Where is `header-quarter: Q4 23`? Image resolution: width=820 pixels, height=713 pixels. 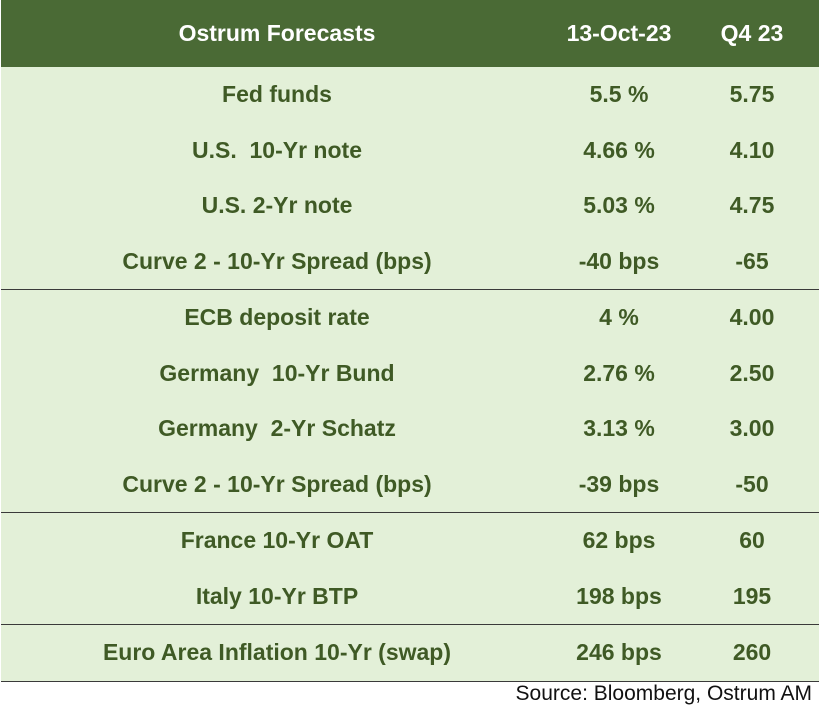 header-quarter: Q4 23 is located at coordinates (752, 33).